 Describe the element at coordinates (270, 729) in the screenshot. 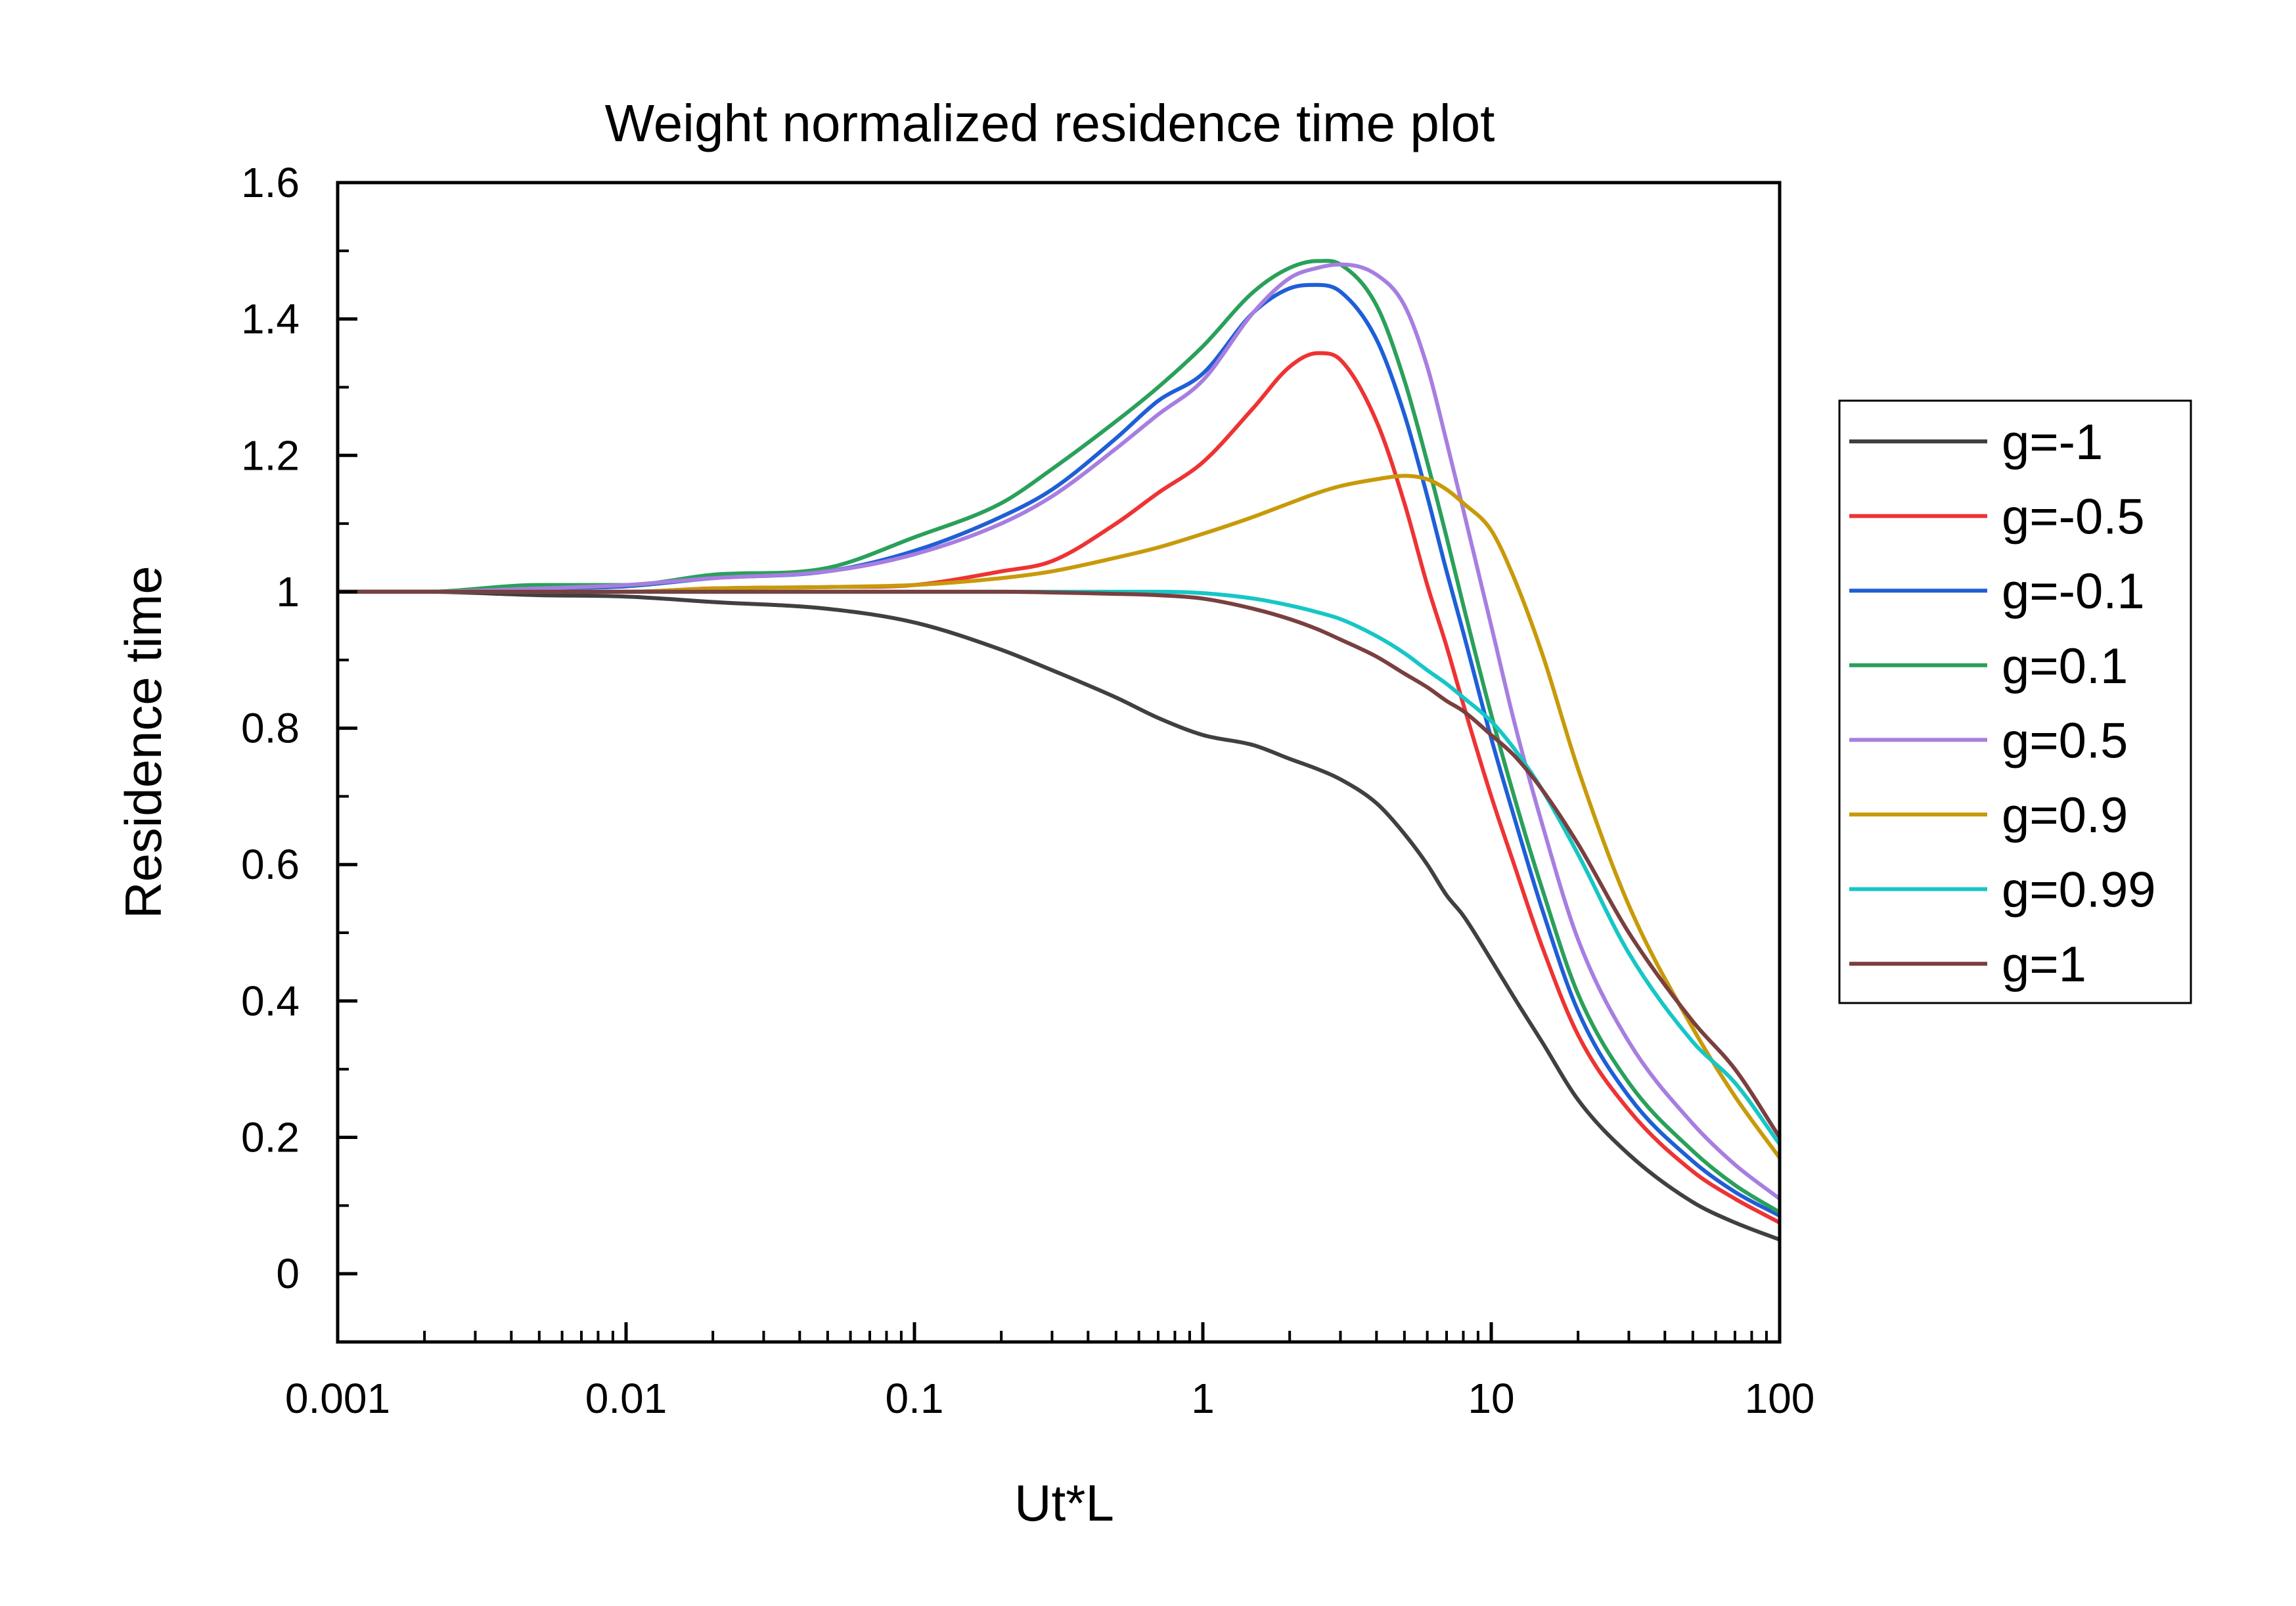

I see `y-tick-label: 0.8` at that location.